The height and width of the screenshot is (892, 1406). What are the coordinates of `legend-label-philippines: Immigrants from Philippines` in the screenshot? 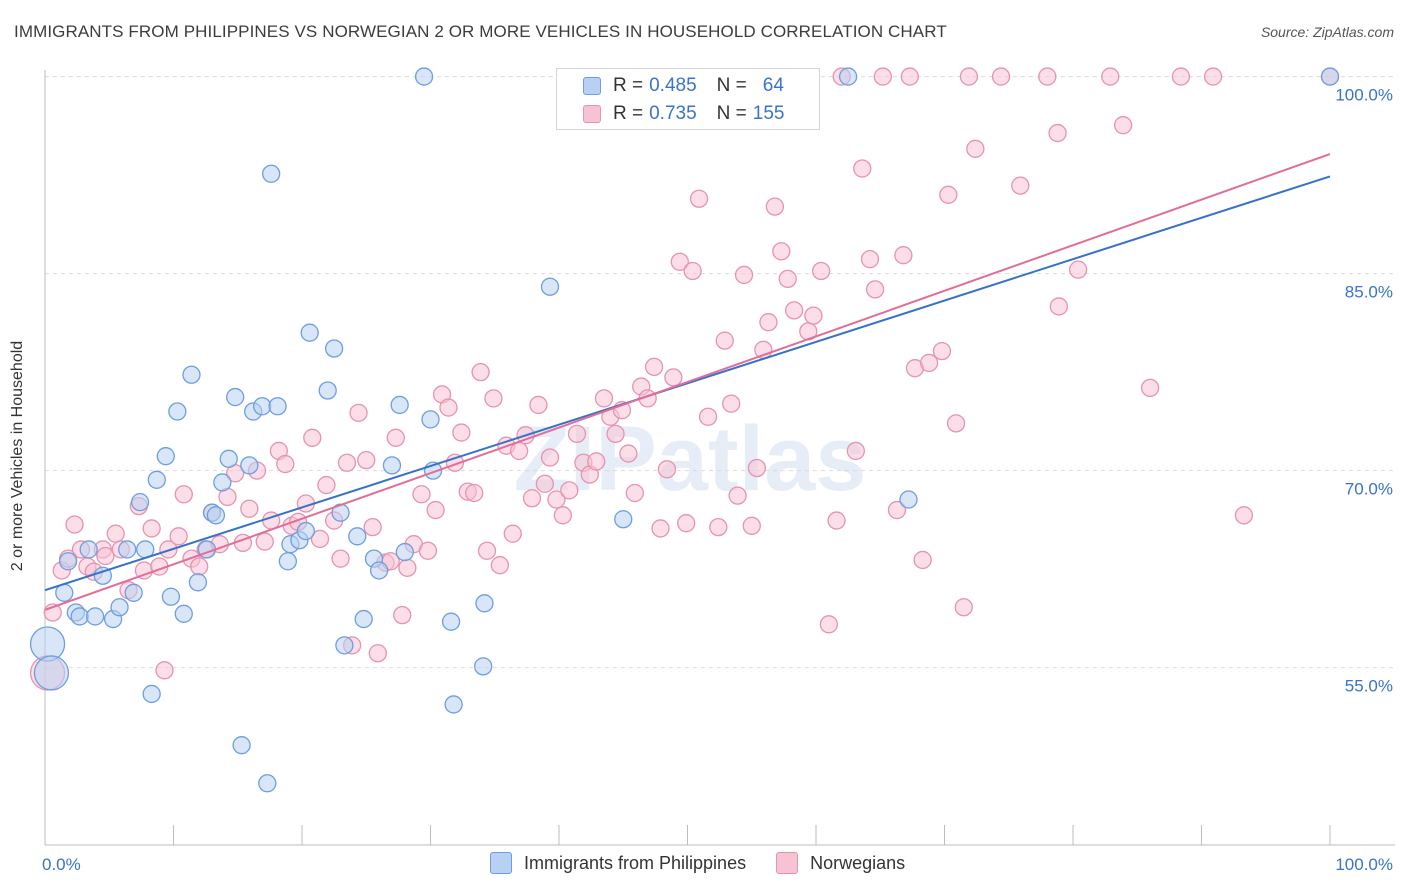 It's located at (635, 862).